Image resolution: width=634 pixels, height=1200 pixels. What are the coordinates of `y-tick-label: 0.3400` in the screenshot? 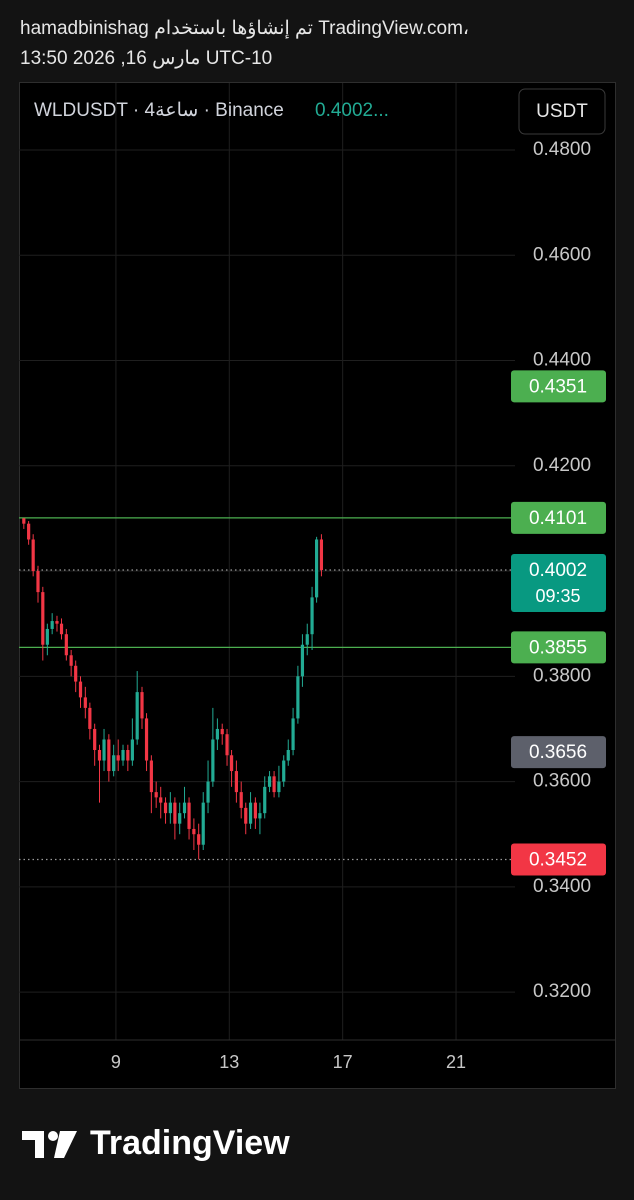 It's located at (562, 886).